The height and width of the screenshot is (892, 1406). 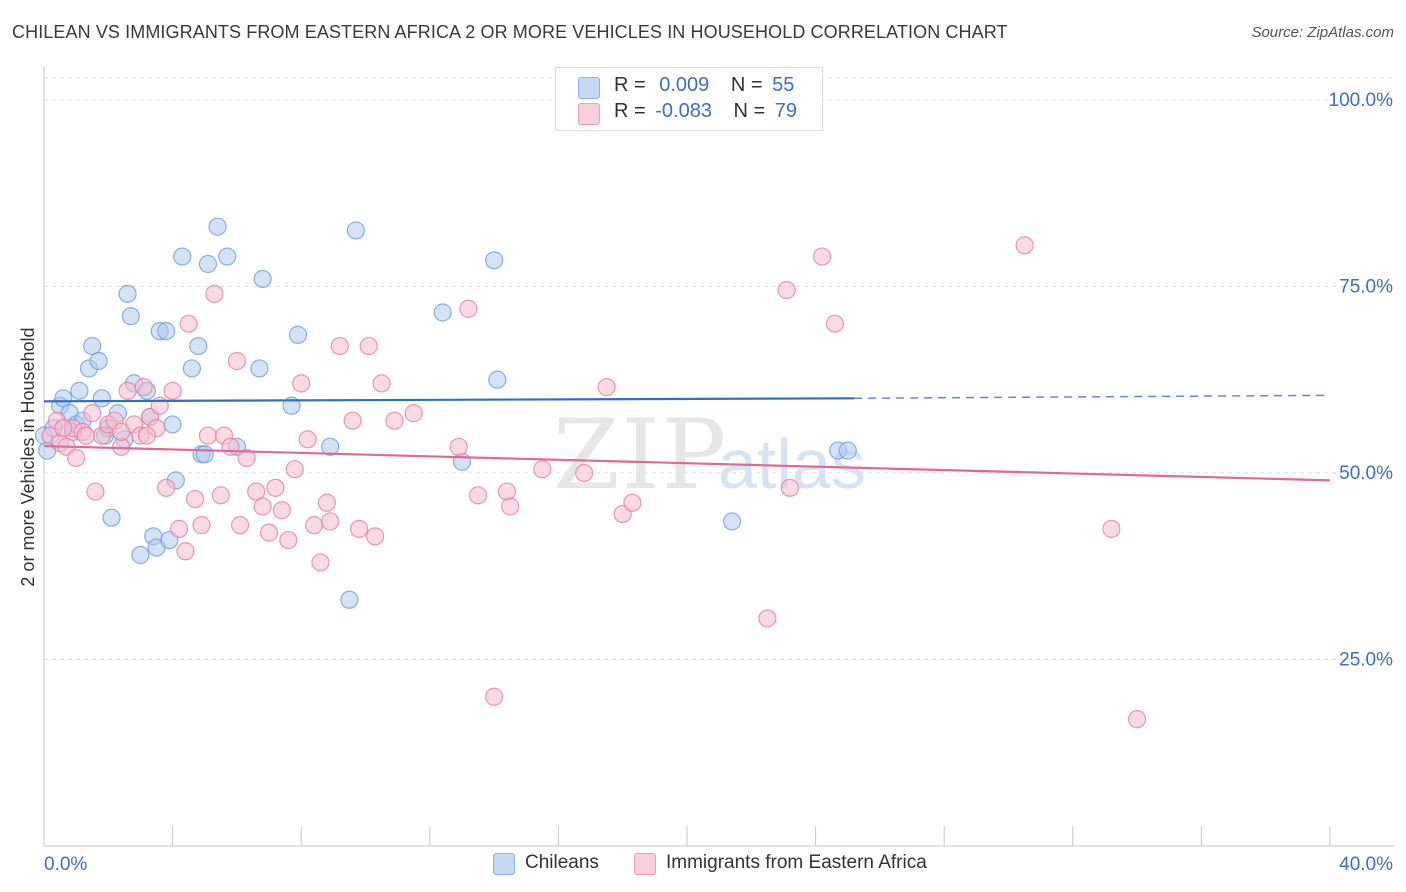 I want to click on y-tick-label: 50.0%, so click(x=1366, y=473).